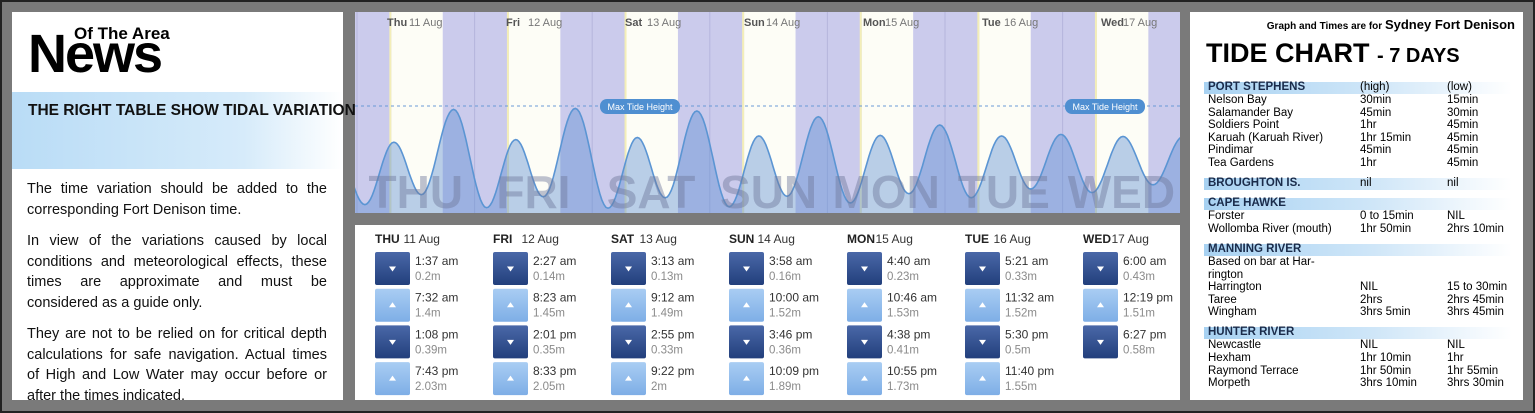 The height and width of the screenshot is (413, 1535). I want to click on tide-time: 5:30 pm, so click(1026, 334).